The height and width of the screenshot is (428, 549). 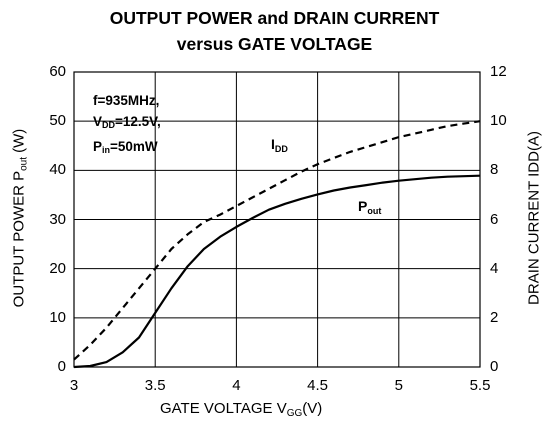 I want to click on y-right-tick-label: 4, so click(x=494, y=268).